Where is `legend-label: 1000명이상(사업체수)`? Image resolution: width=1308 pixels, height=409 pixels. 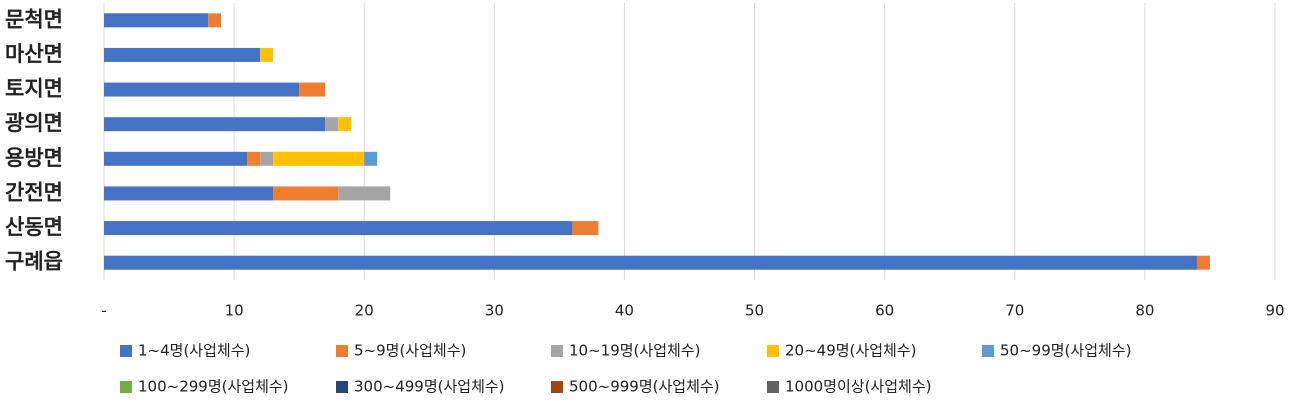
legend-label: 1000명이상(사업체수) is located at coordinates (858, 387).